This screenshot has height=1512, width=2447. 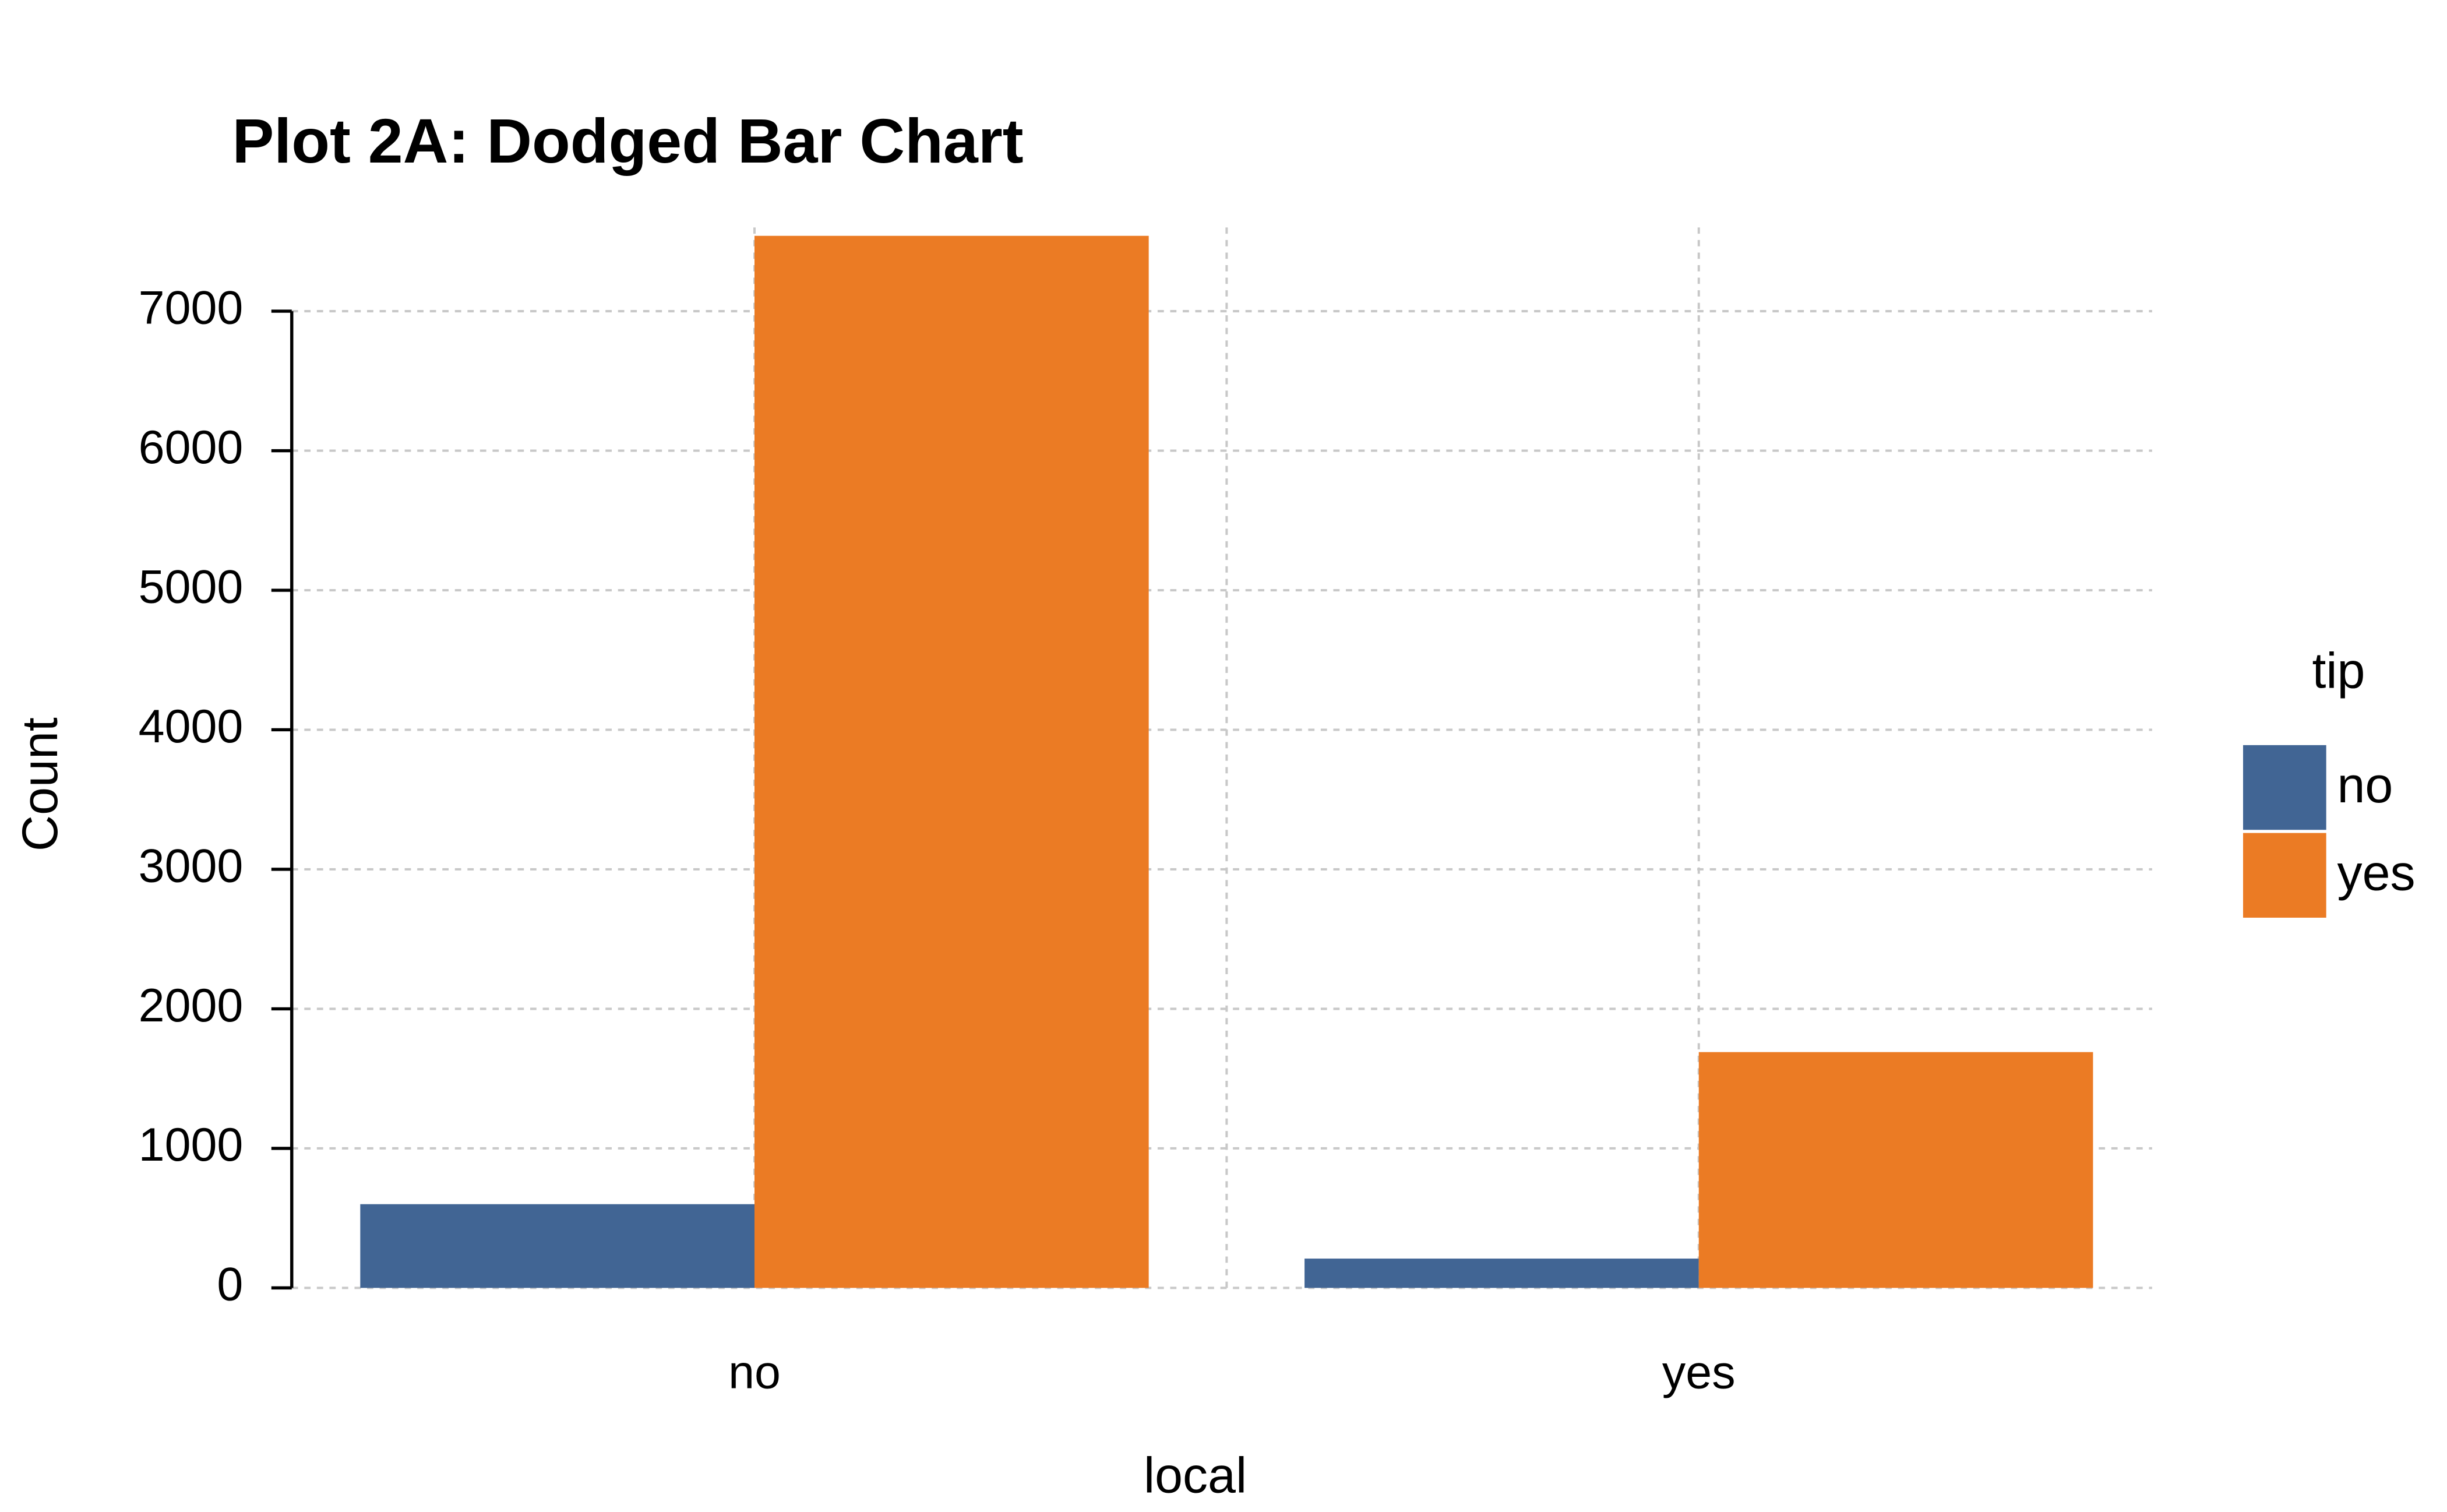 I want to click on chart-title: Plot 2A: Dodged Bar Chart, so click(x=627, y=141).